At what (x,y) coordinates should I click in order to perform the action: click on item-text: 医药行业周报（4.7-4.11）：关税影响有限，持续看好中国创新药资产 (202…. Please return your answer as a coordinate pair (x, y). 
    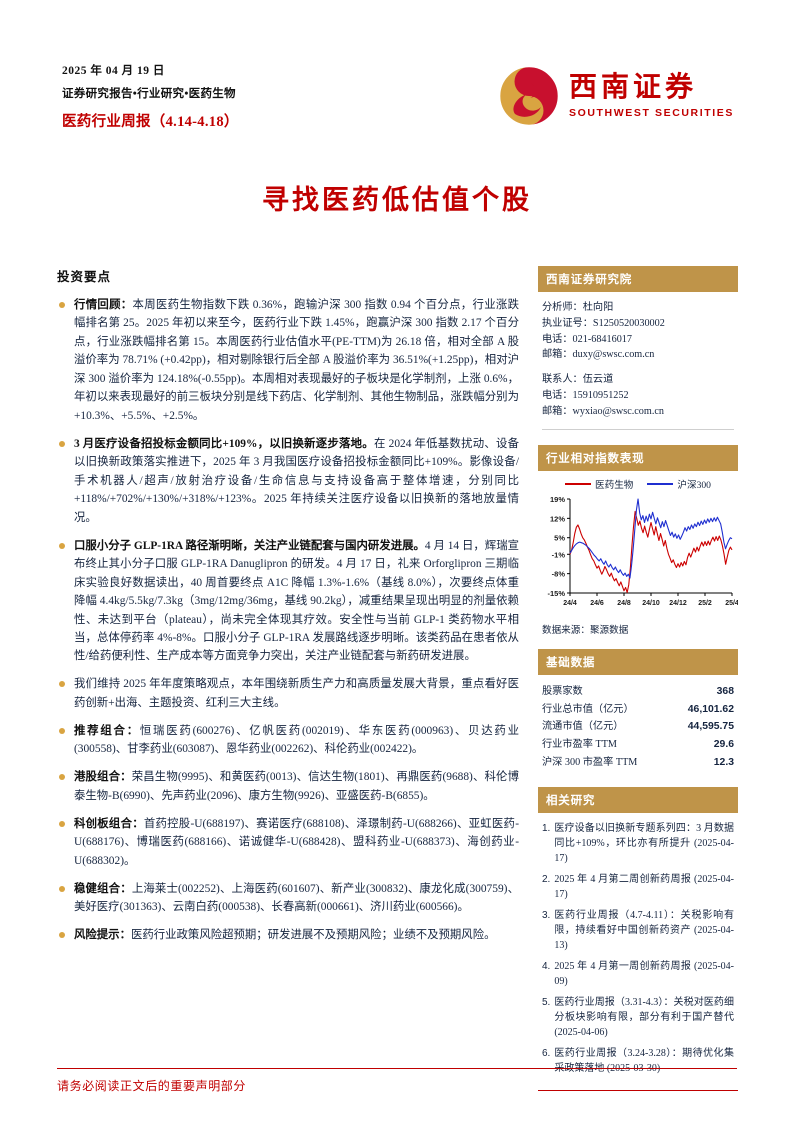
    Looking at the image, I should click on (644, 931).